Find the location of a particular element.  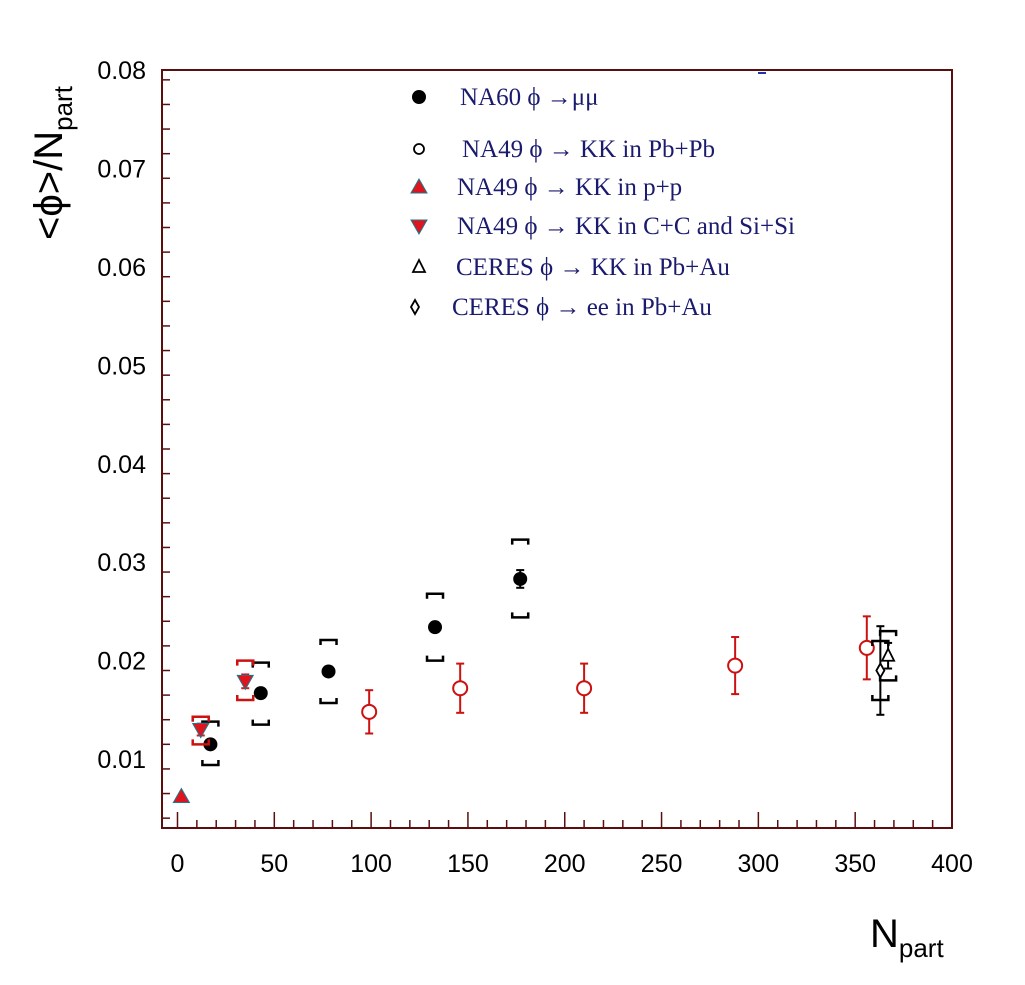

legend-entry: NA49 ϕ → KK in Pb+Pb is located at coordinates (564, 149).